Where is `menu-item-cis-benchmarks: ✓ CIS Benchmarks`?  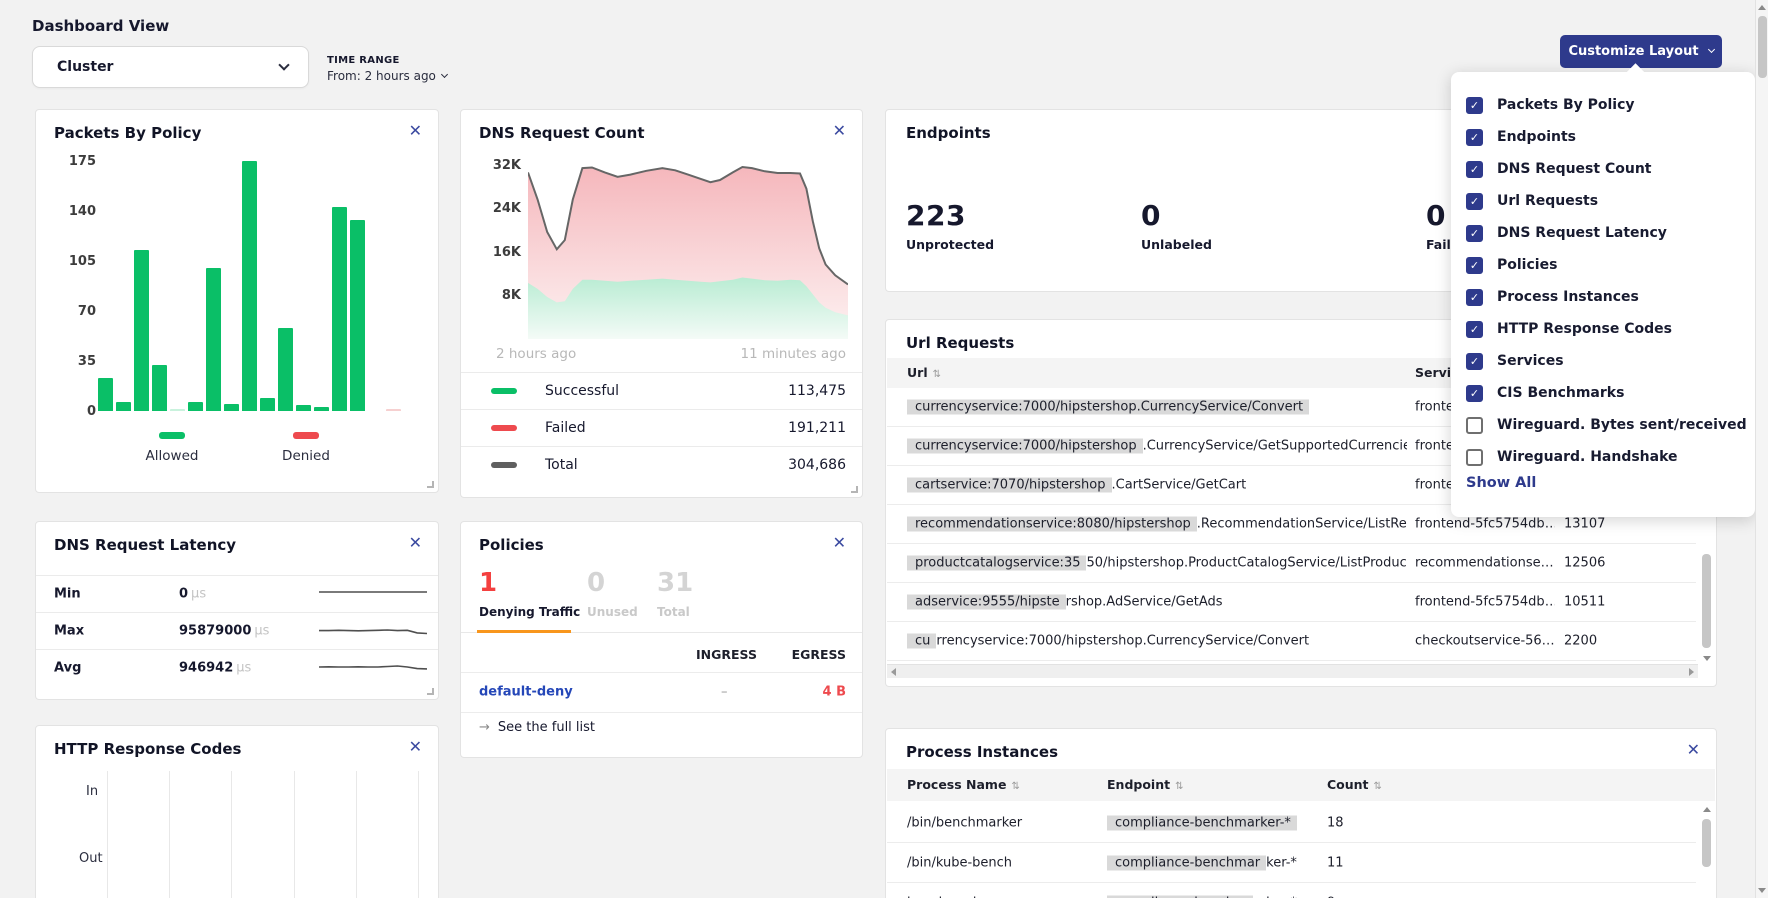
menu-item-cis-benchmarks: ✓ CIS Benchmarks is located at coordinates (1605, 393).